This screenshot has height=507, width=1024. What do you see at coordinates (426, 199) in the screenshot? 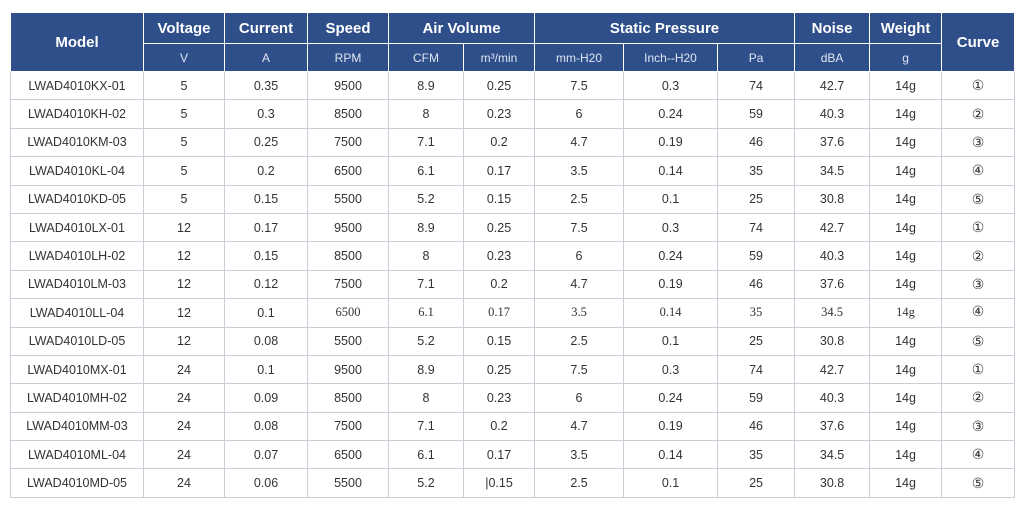
I see `cell-cfm: 5.2` at bounding box center [426, 199].